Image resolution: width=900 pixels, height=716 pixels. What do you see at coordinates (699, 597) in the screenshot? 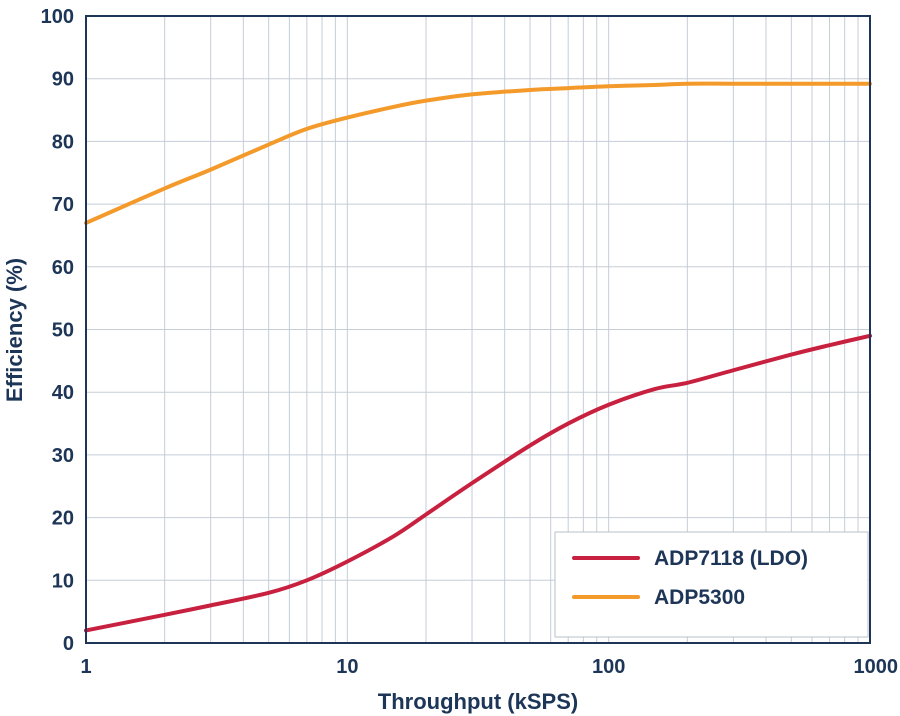
I see `legend-label-adp5300: ADP5300` at bounding box center [699, 597].